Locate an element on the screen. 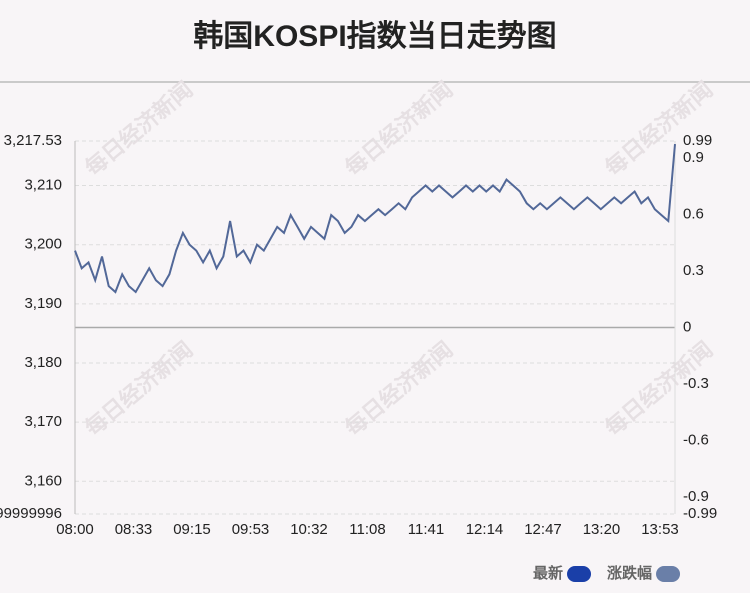  y2-tick-label: 0.6 is located at coordinates (693, 213).